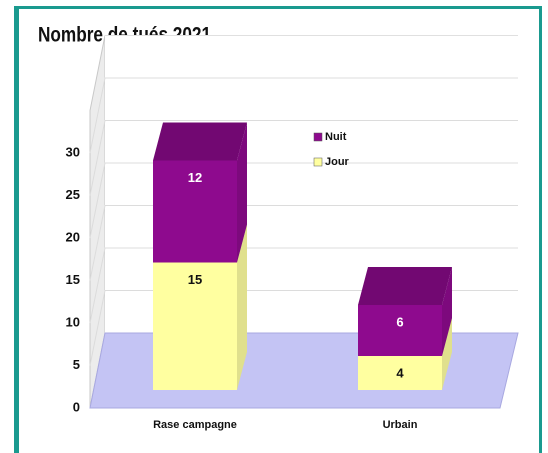 The image size is (548, 453). I want to click on y-tick-label: 30, so click(73, 151).